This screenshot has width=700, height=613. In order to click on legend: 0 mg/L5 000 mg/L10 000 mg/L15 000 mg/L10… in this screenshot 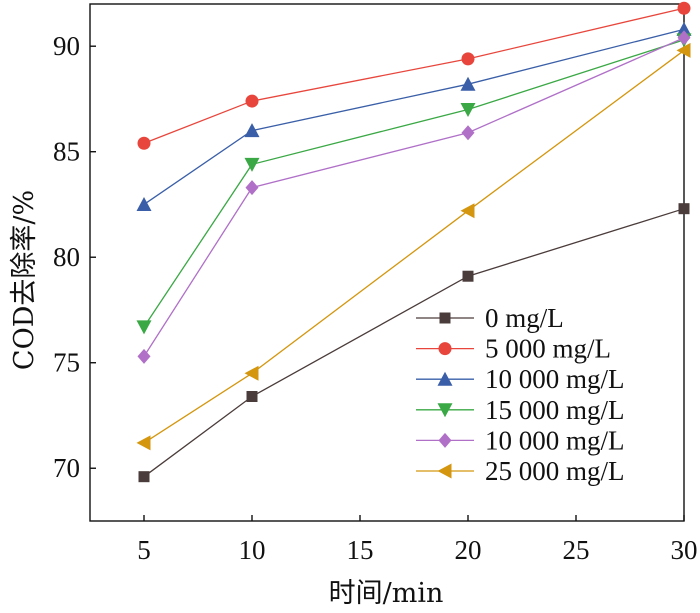, I will do `click(520, 394)`.